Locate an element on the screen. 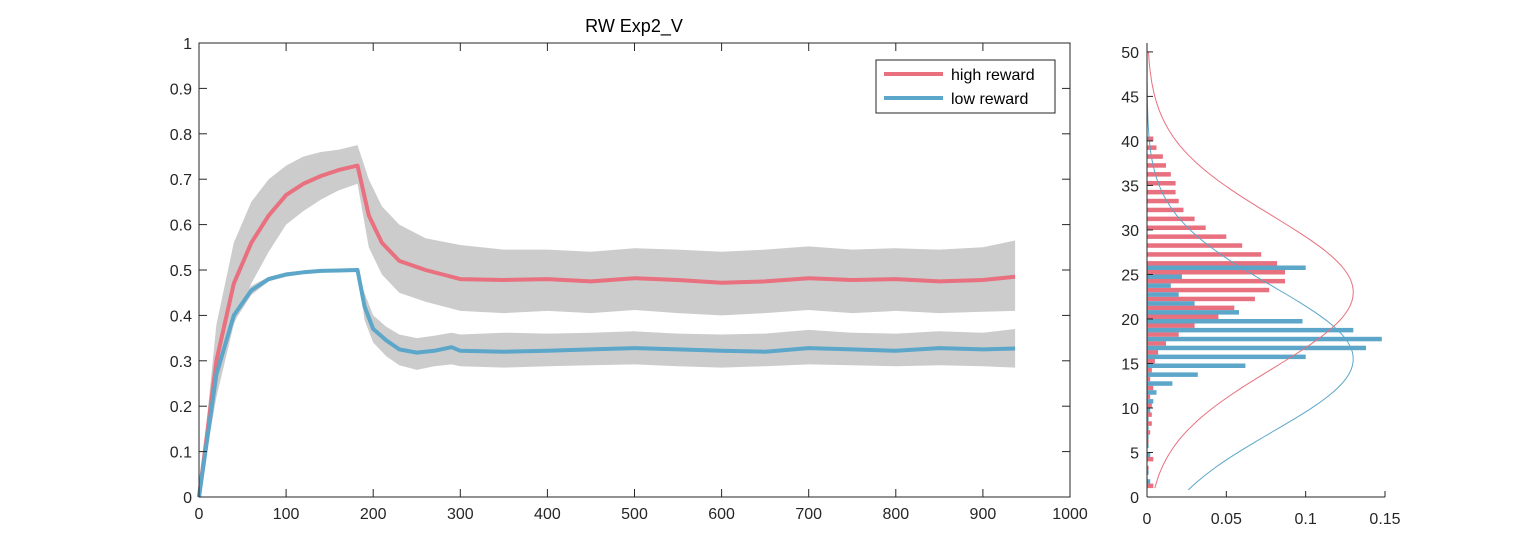 The image size is (1533, 559). x-tick-label: 600 is located at coordinates (721, 514).